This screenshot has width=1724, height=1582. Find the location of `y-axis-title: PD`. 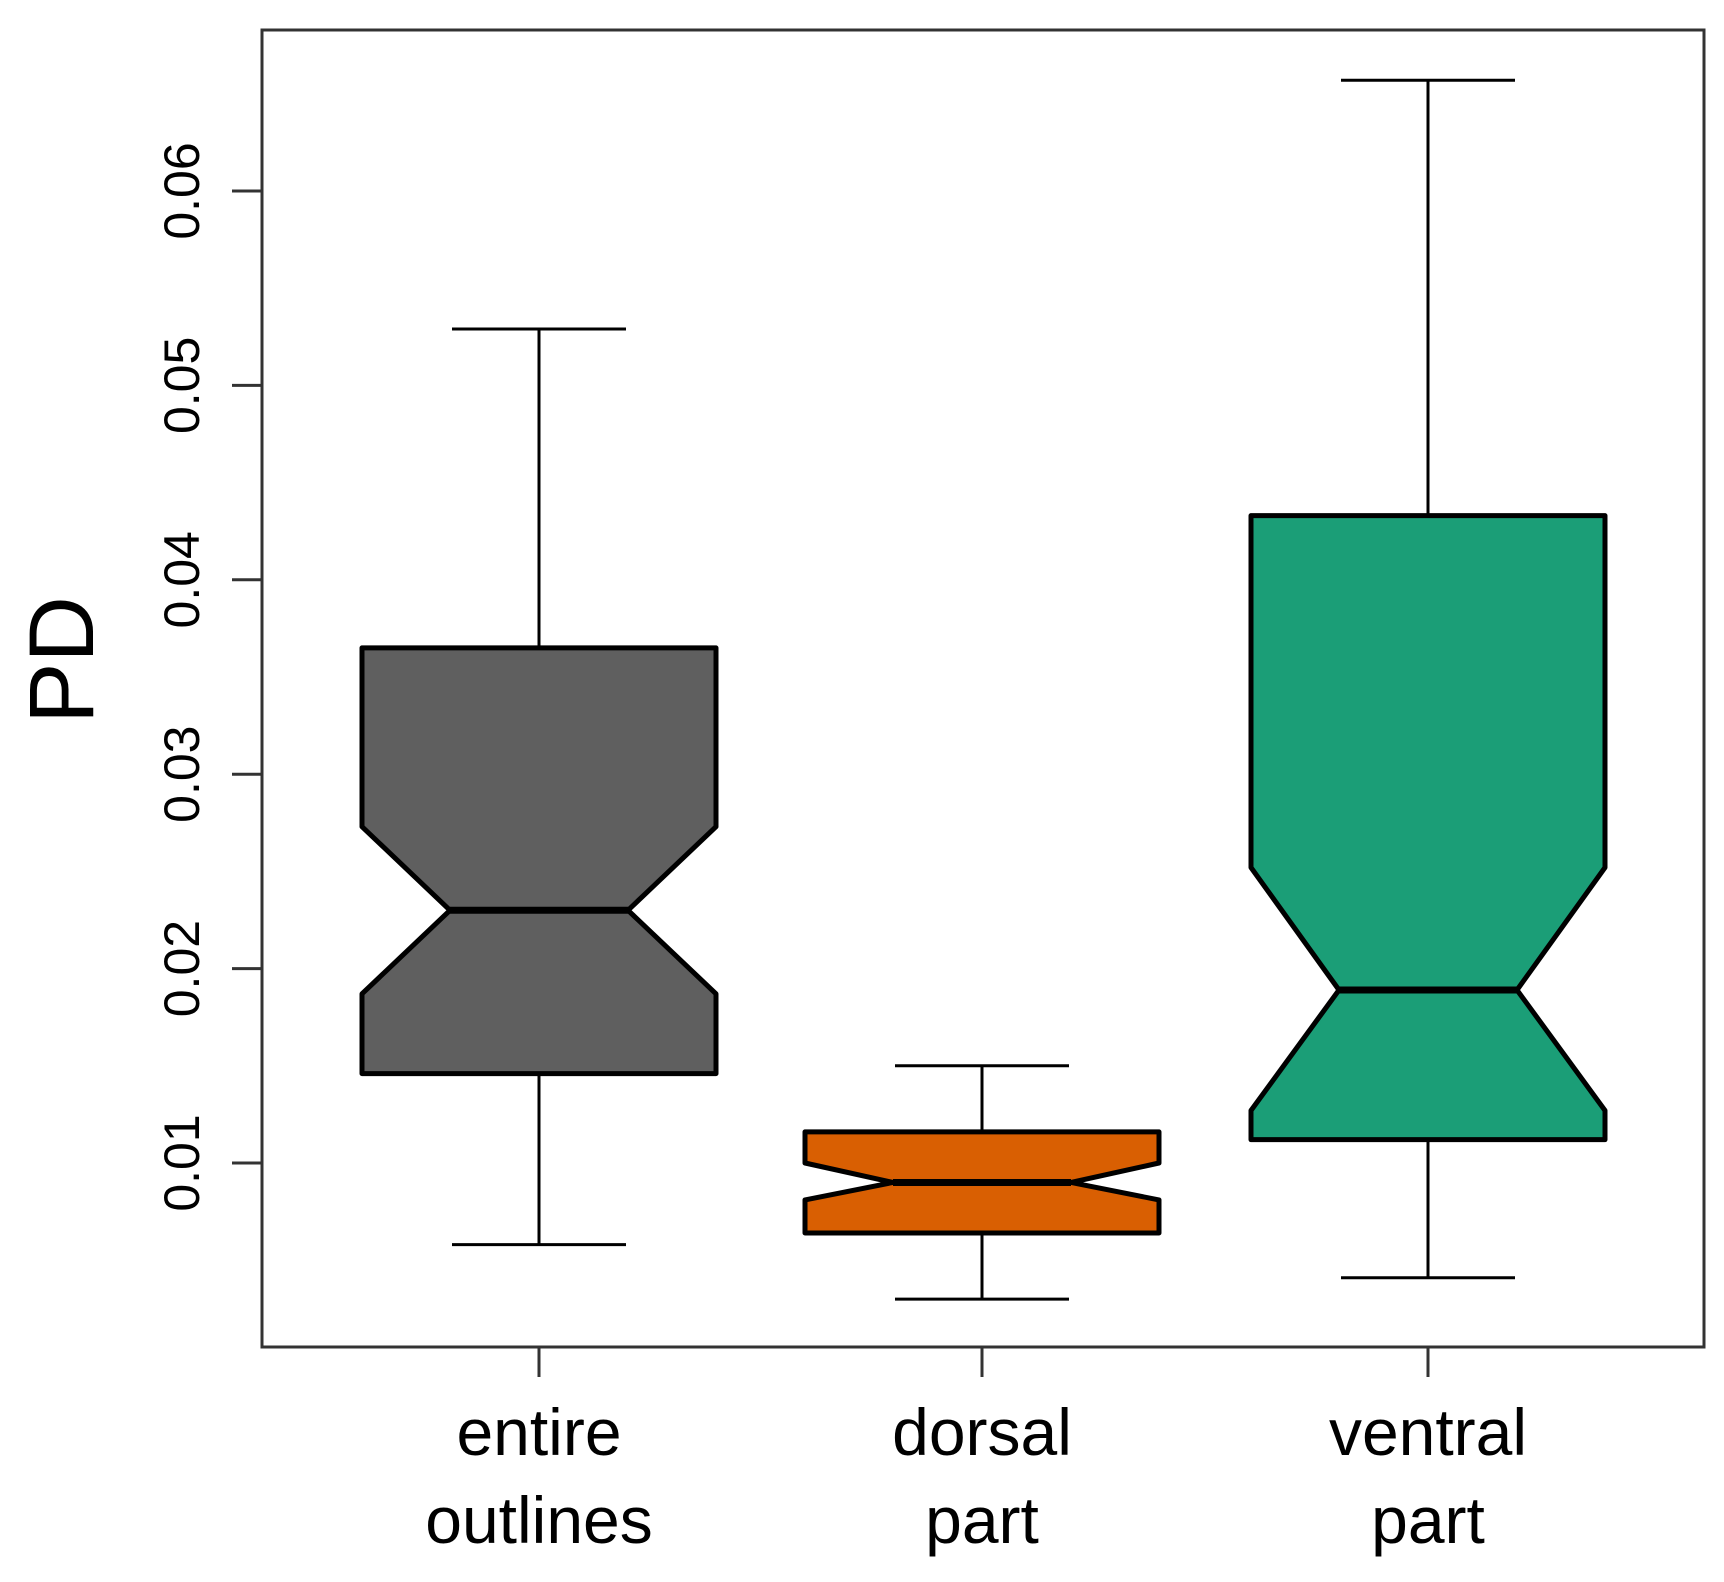

y-axis-title: PD is located at coordinates (62, 660).